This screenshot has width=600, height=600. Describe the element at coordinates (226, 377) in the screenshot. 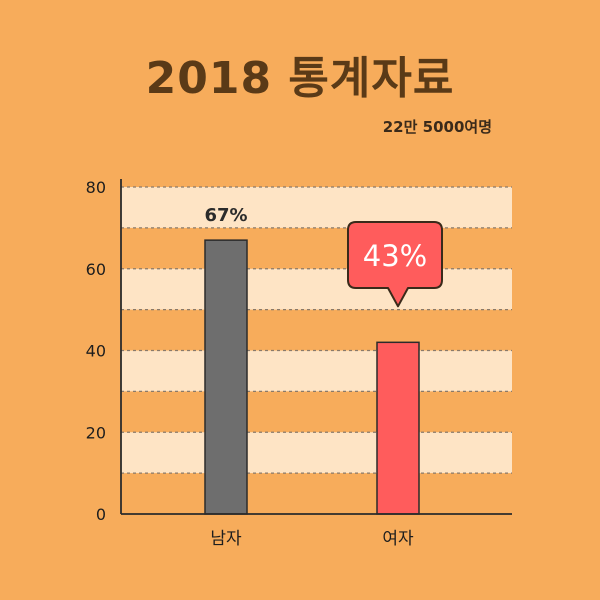

I see `bar-male` at that location.